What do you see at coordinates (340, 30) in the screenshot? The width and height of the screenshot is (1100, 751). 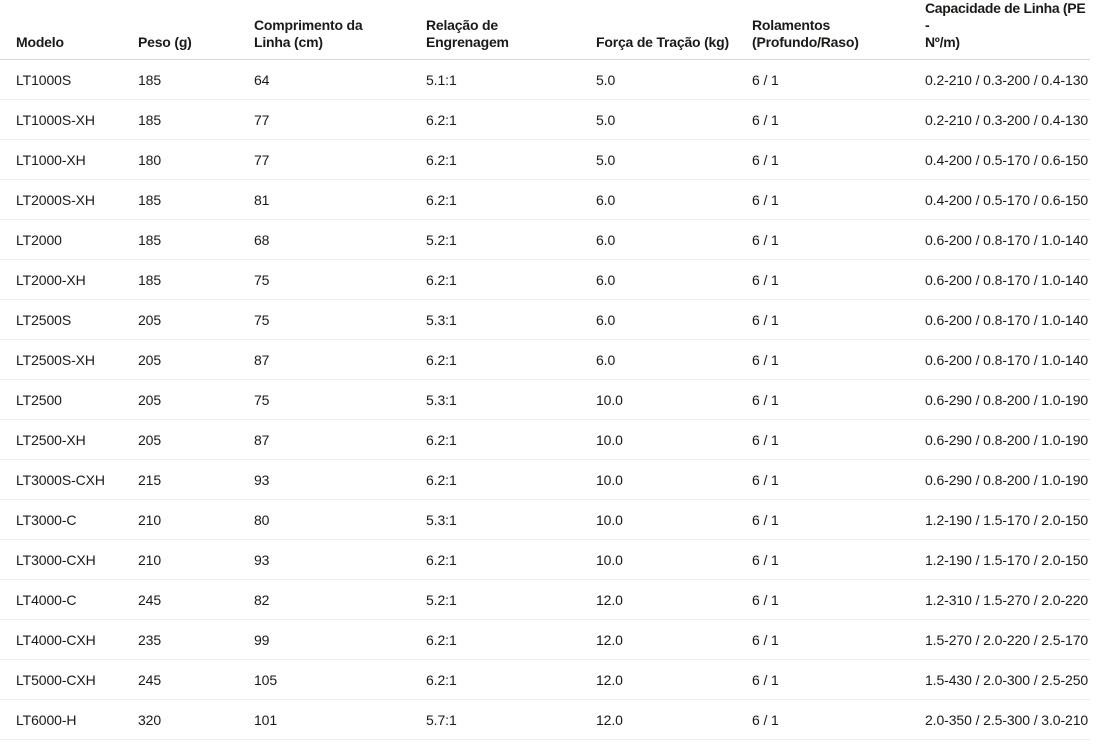 I see `column-header-2: Comprimento da Linha (cm)` at bounding box center [340, 30].